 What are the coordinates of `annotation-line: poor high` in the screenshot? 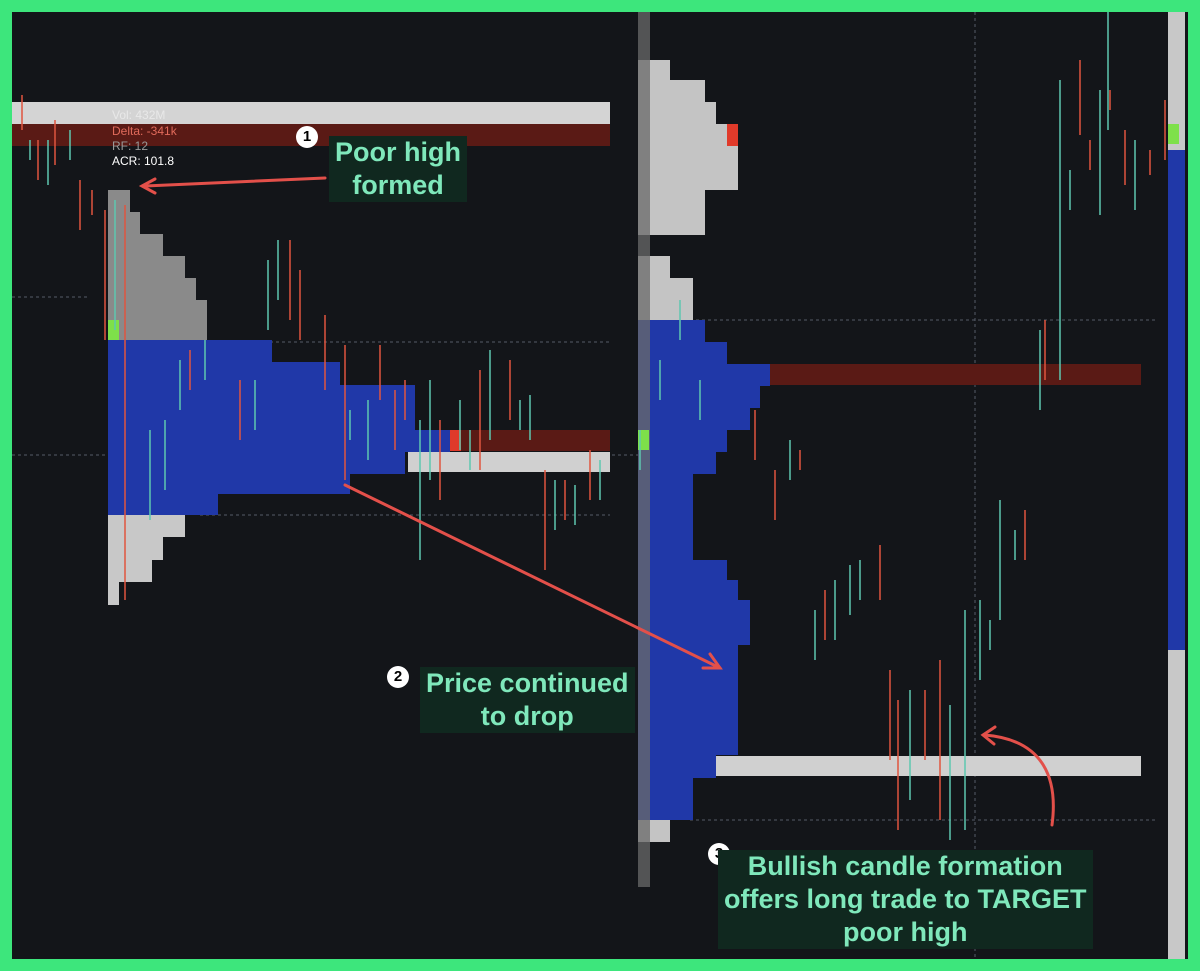 It's located at (905, 932).